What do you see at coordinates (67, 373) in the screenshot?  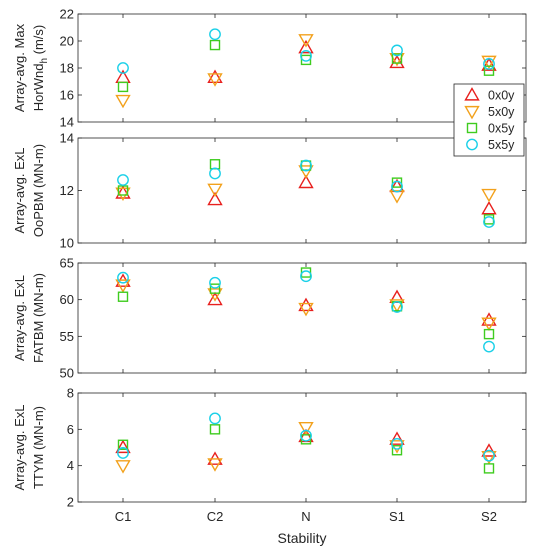 I see `y-tick-label: 50` at bounding box center [67, 373].